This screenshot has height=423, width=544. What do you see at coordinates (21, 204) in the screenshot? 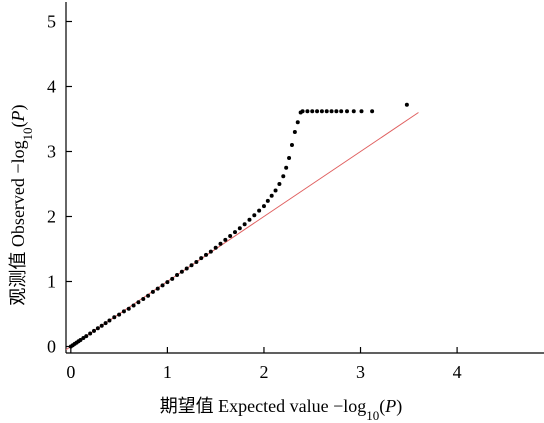
I see `y-axis-title: 观测值 Observed −log10(P)` at bounding box center [21, 204].